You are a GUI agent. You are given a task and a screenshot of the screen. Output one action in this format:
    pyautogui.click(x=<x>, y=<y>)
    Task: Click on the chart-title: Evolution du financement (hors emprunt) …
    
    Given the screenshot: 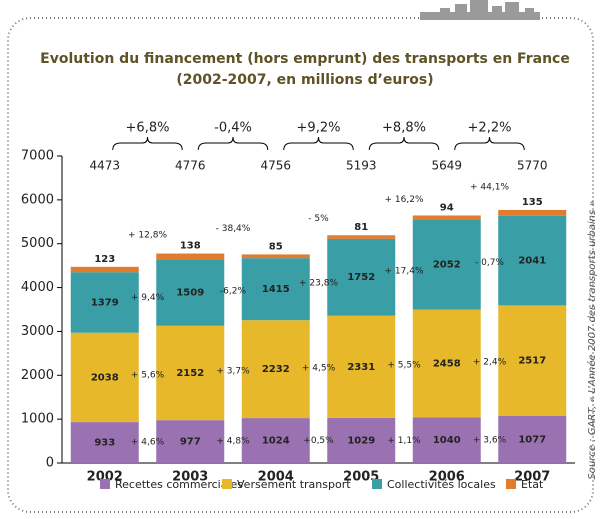 What is the action you would take?
    pyautogui.click(x=305, y=59)
    